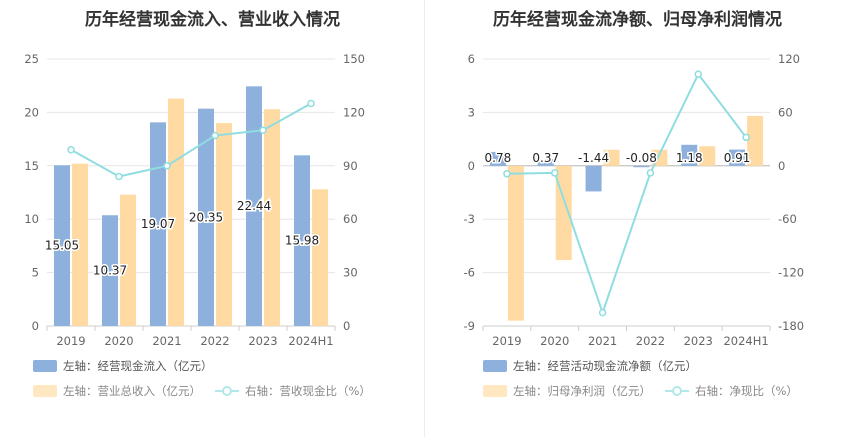 Image resolution: width=850 pixels, height=437 pixels. What do you see at coordinates (469, 273) in the screenshot?
I see `y-left-tick-label: -6` at bounding box center [469, 273].